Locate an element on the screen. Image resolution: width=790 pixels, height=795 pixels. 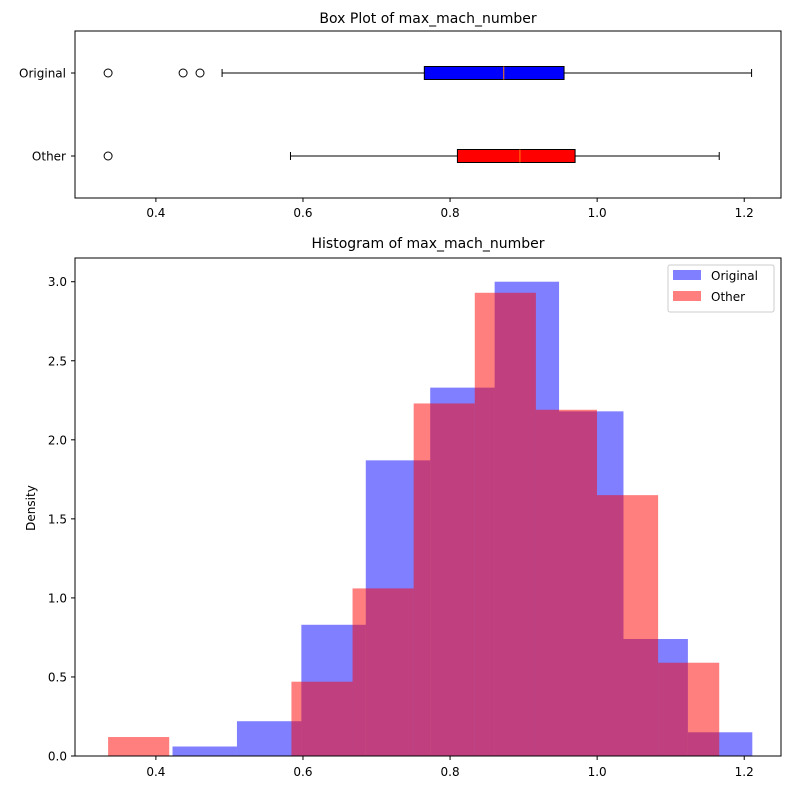
histogram-y-tick-label: 3.0 is located at coordinates (57, 282).